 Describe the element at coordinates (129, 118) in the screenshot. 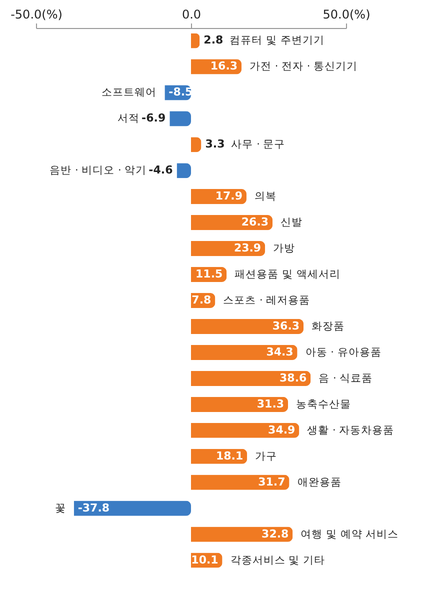

I see `y-tick-label: 서적` at that location.